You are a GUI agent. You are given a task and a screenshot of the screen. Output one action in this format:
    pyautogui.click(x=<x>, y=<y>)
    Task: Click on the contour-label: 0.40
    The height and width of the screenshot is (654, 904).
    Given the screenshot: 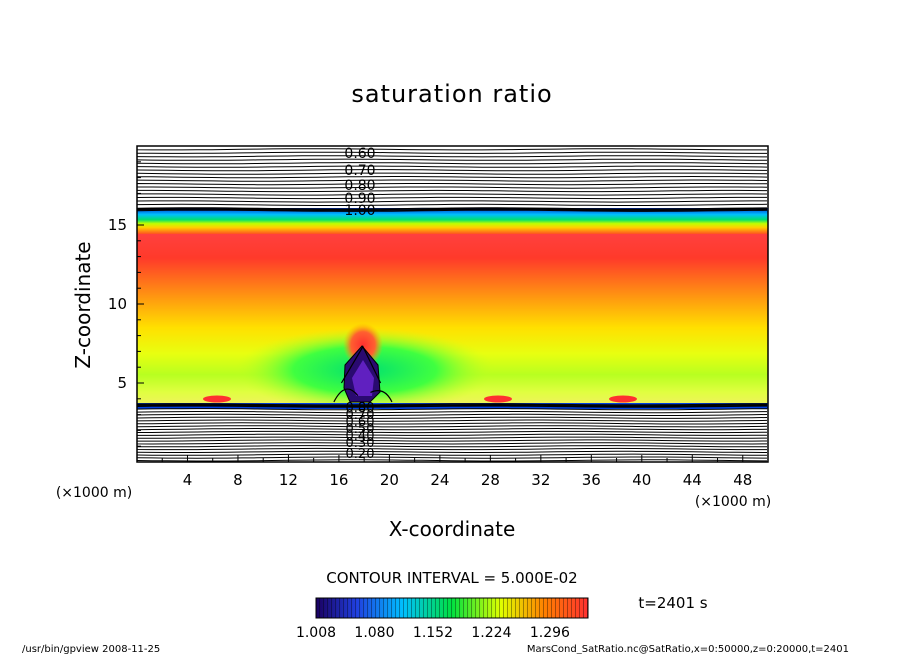 What is the action you would take?
    pyautogui.click(x=360, y=436)
    